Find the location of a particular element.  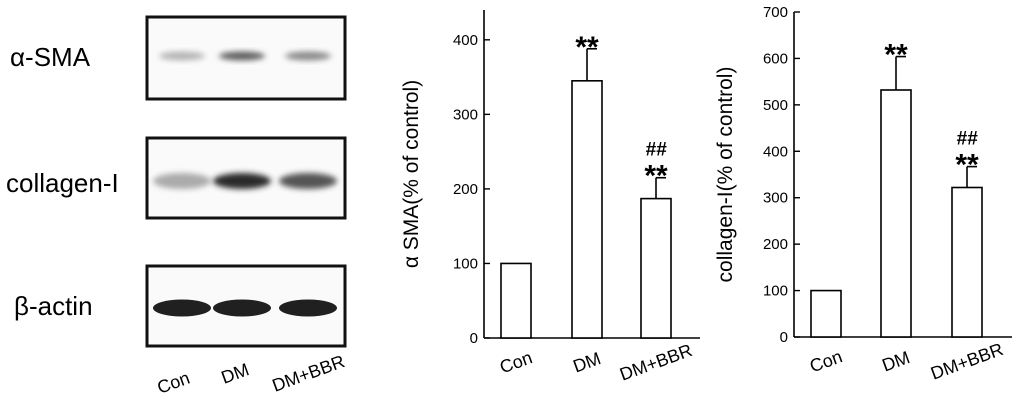

collagen-i-chart-y-tick-label: 500 is located at coordinates (775, 105).